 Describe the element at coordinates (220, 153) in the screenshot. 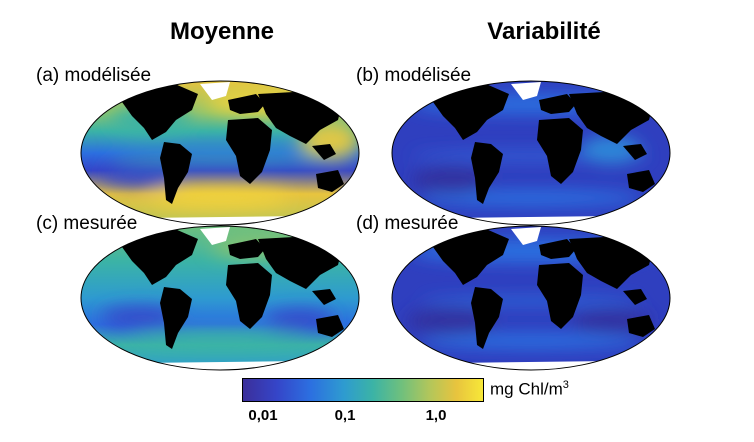

I see `map-mean-modelled` at that location.